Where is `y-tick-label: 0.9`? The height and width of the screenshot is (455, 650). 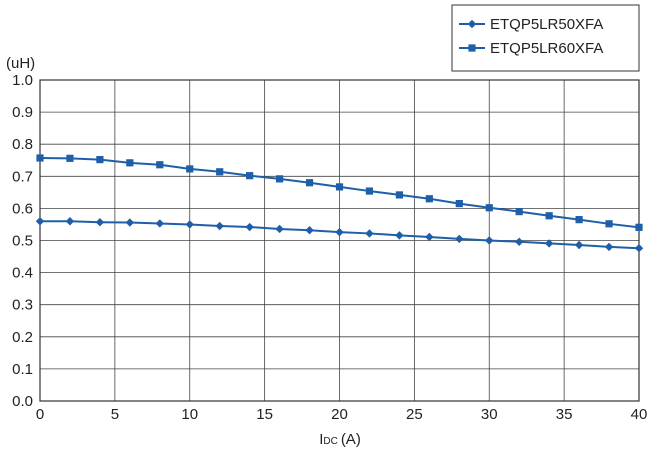
y-tick-label: 0.9 is located at coordinates (22, 112).